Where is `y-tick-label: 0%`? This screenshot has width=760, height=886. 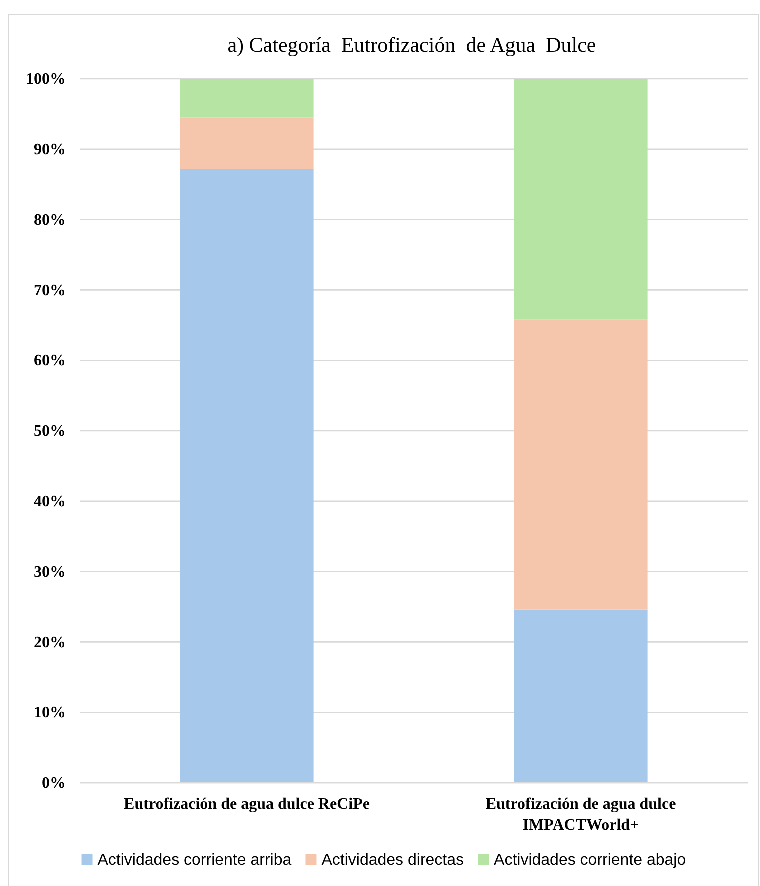
y-tick-label: 0% is located at coordinates (54, 783).